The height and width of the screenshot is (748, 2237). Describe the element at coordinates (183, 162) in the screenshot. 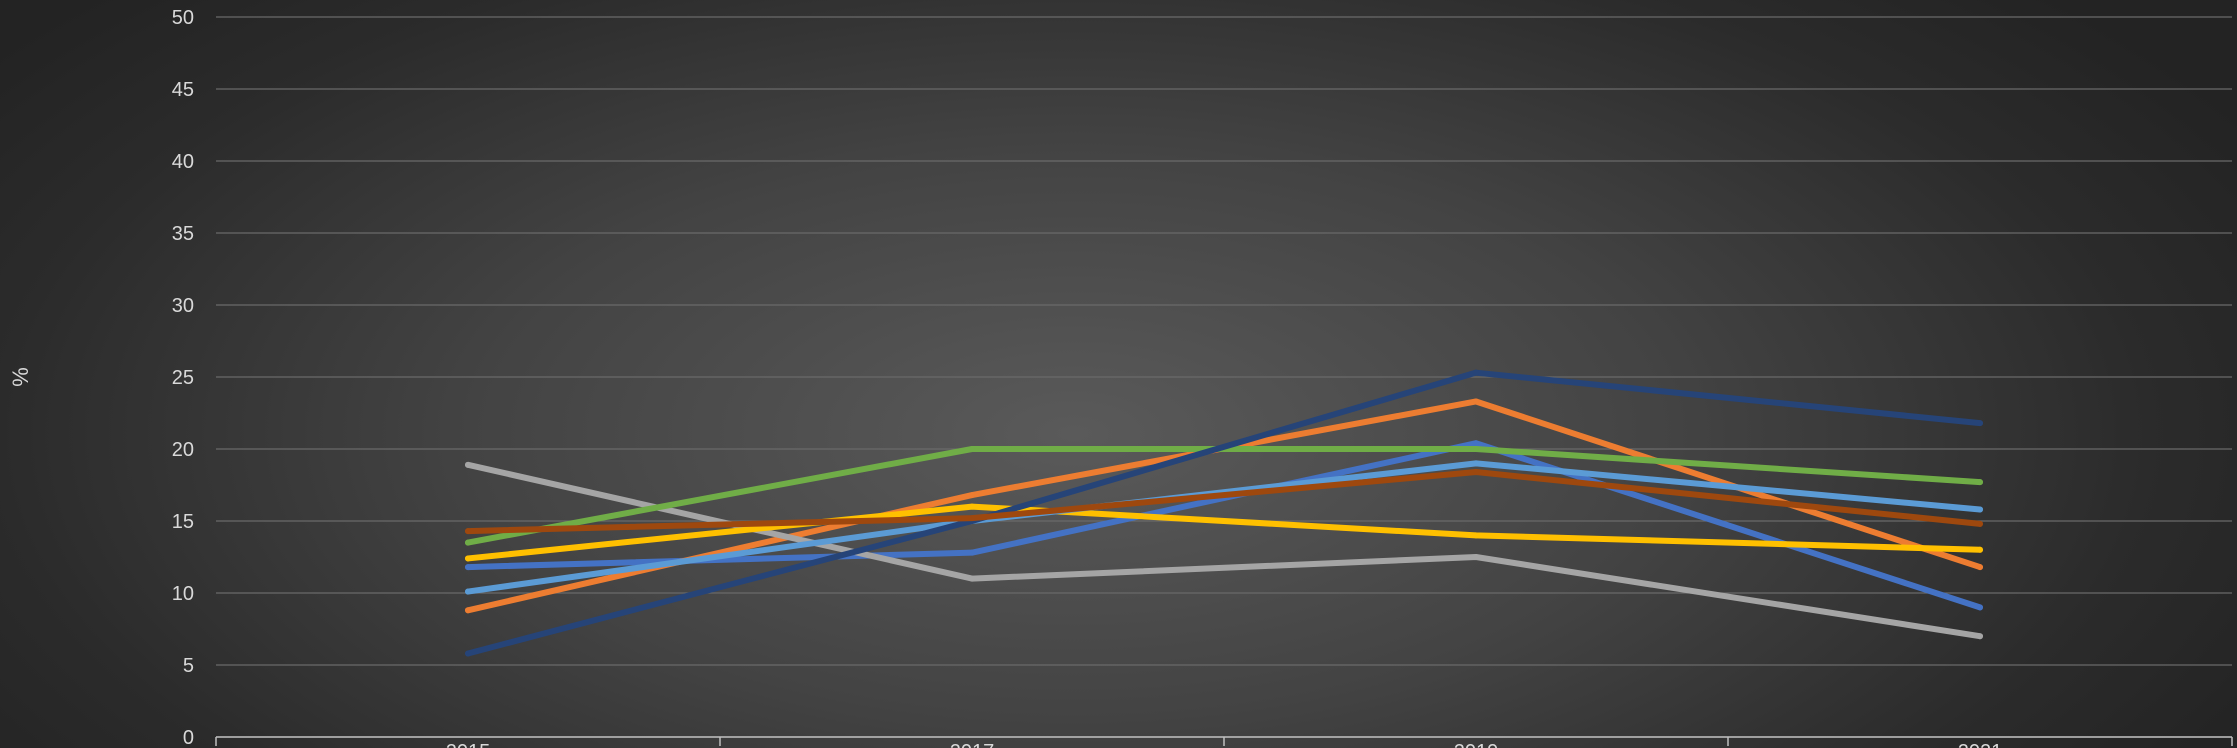

I see `y-tick-label: 40` at that location.